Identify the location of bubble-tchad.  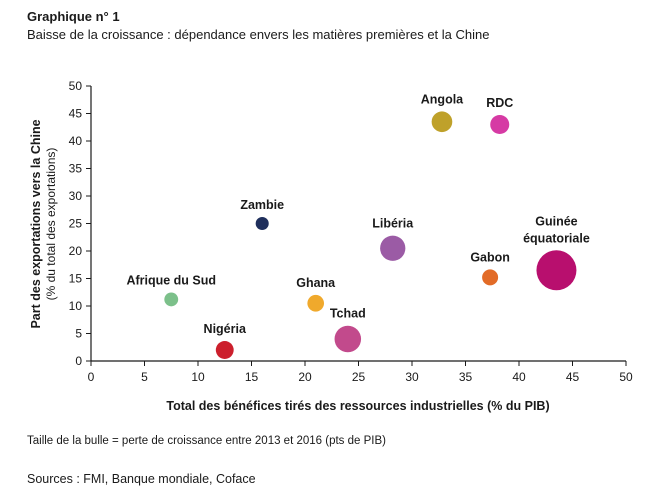
(348, 339).